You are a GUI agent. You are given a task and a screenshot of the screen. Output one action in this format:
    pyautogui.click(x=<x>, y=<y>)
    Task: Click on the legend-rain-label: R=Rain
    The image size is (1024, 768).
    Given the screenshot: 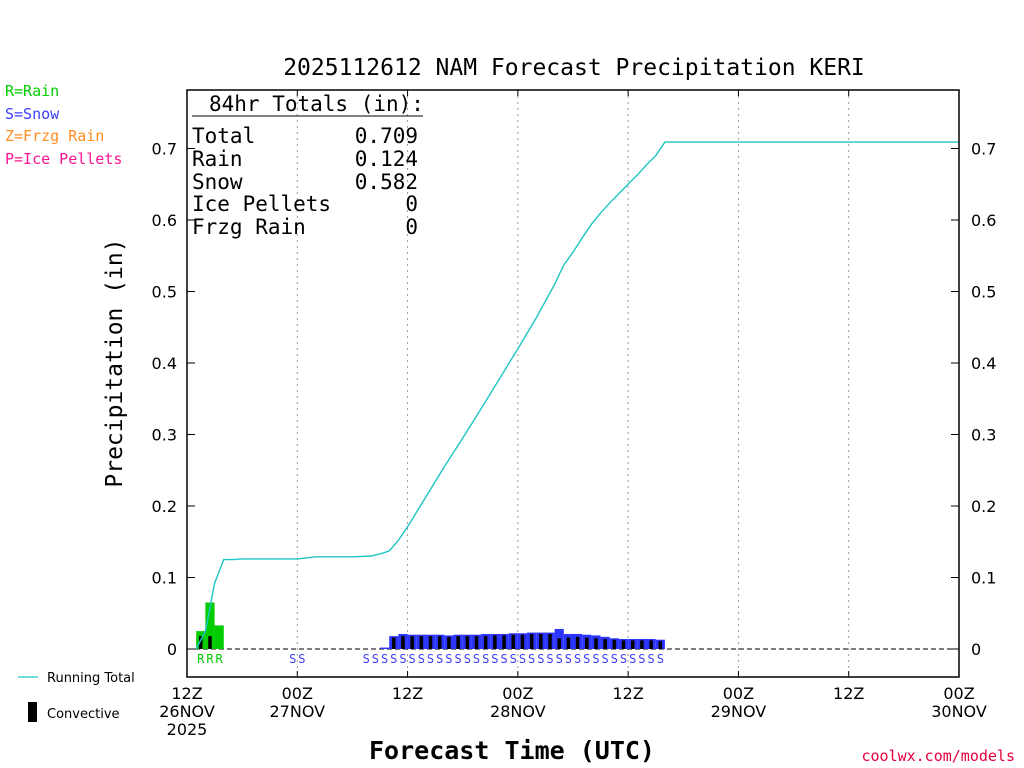 What is the action you would take?
    pyautogui.click(x=32, y=91)
    